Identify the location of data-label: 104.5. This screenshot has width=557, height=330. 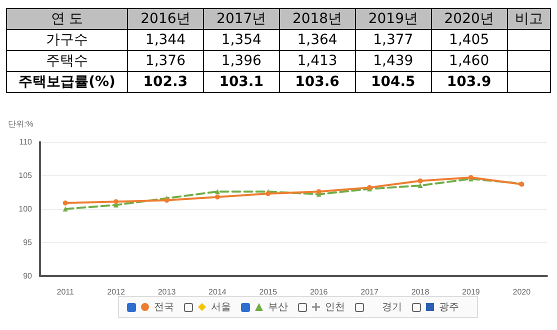
(393, 82).